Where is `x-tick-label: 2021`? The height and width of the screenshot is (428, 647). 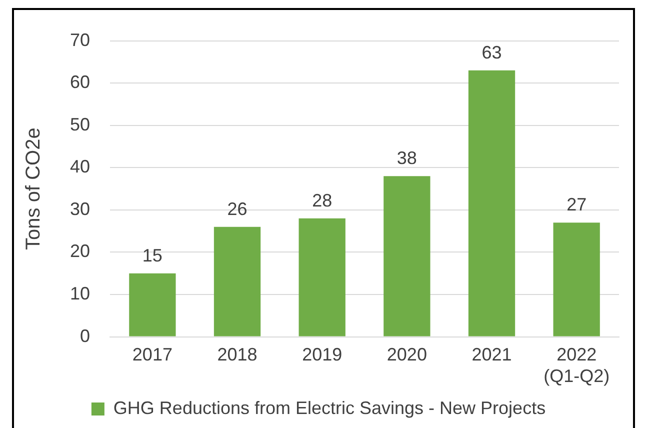
x-tick-label: 2021 is located at coordinates (492, 354).